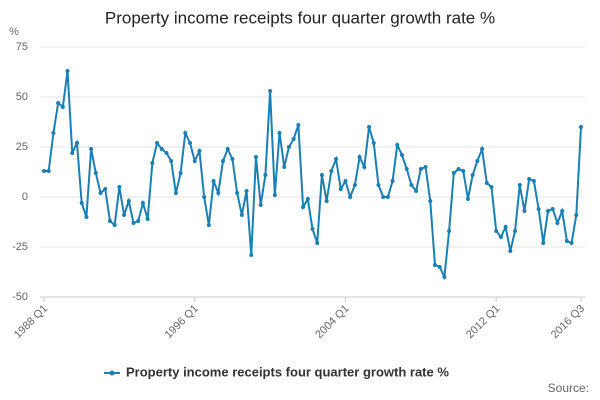 The width and height of the screenshot is (600, 400). I want to click on y-tick-label: -25, so click(20, 247).